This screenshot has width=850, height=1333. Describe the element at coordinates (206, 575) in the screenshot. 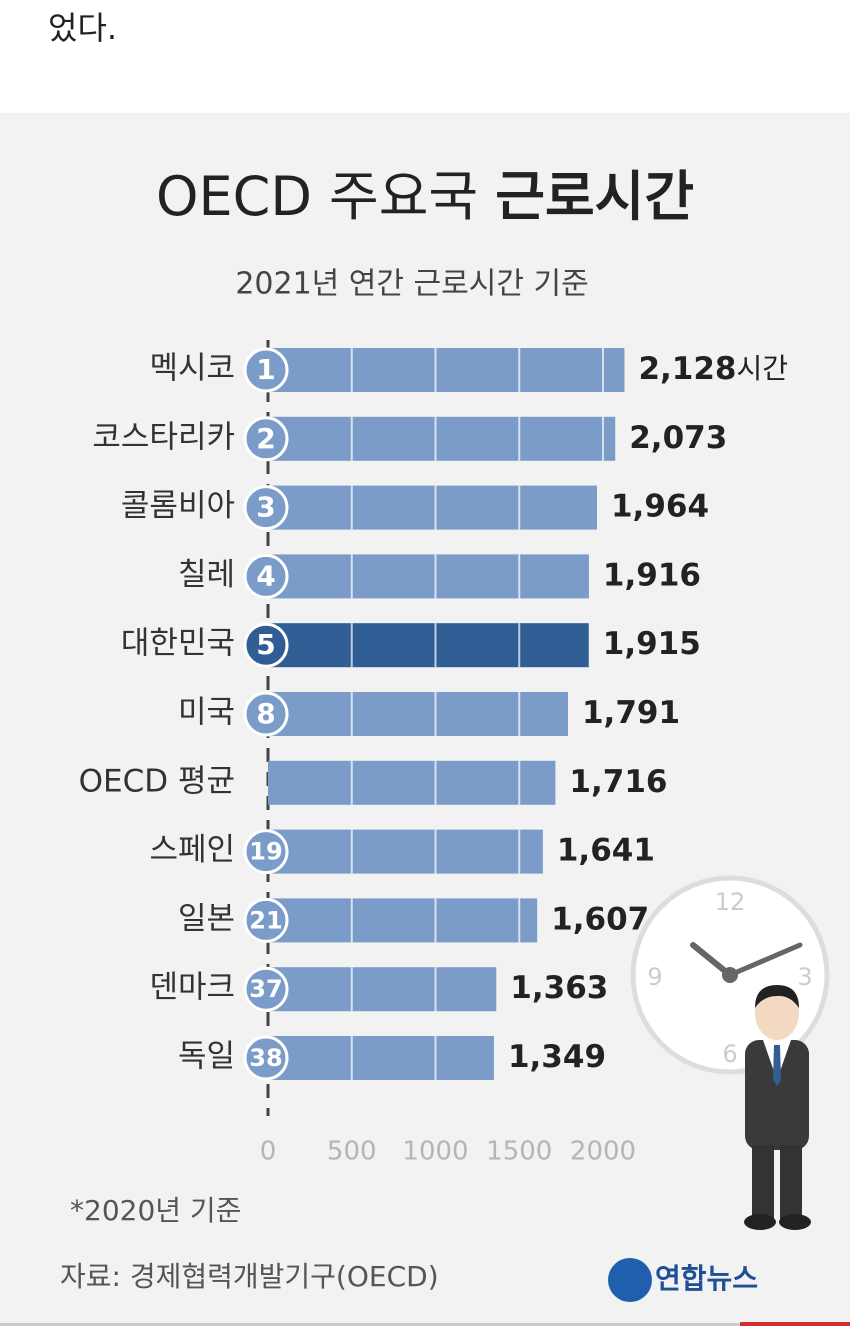

I see `category-label: 칠레` at that location.